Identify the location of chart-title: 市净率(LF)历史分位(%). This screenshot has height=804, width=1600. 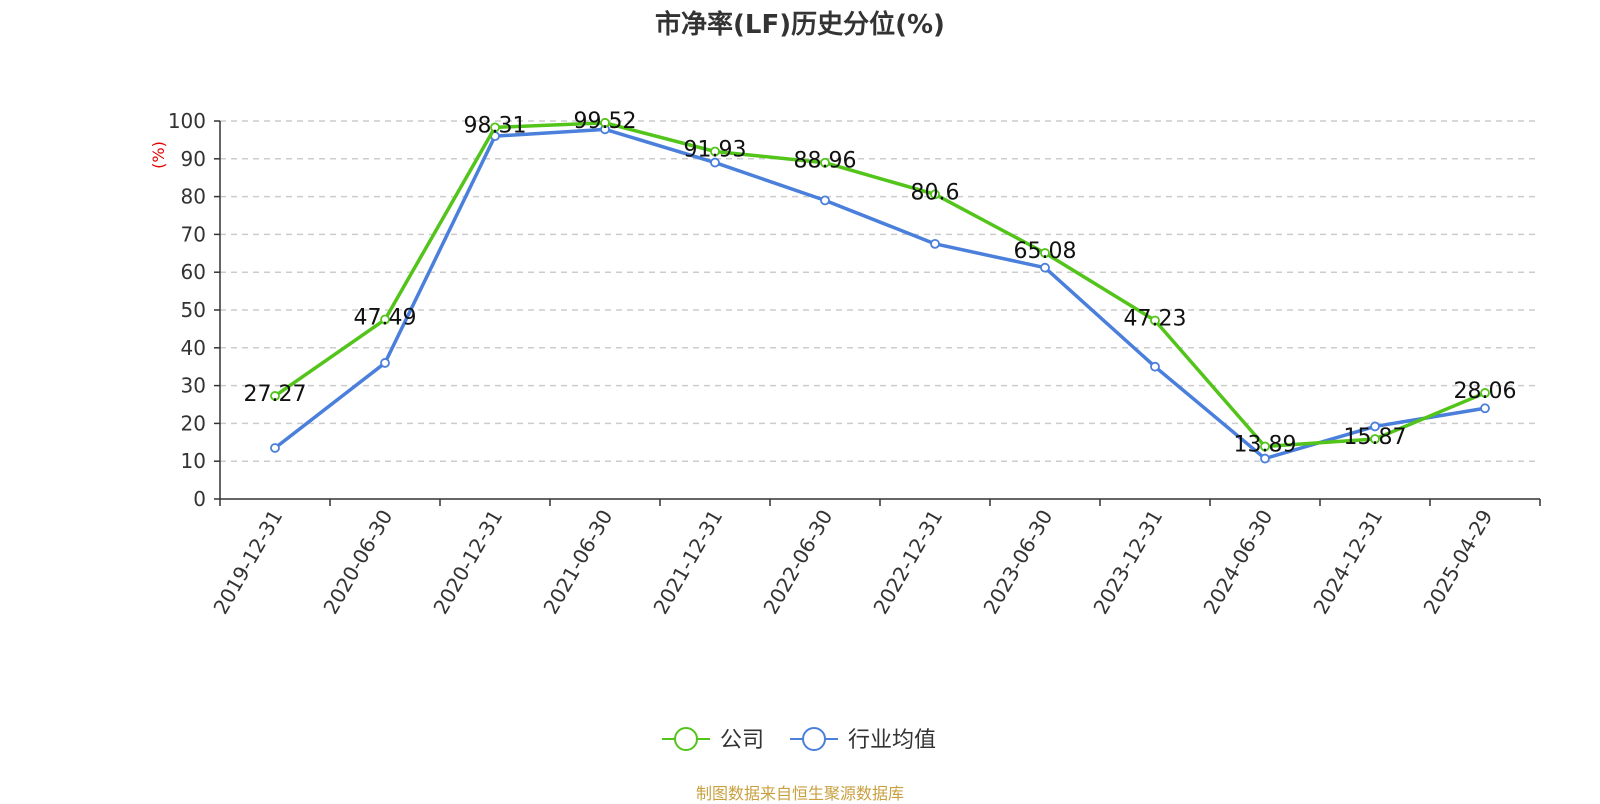
(800, 25).